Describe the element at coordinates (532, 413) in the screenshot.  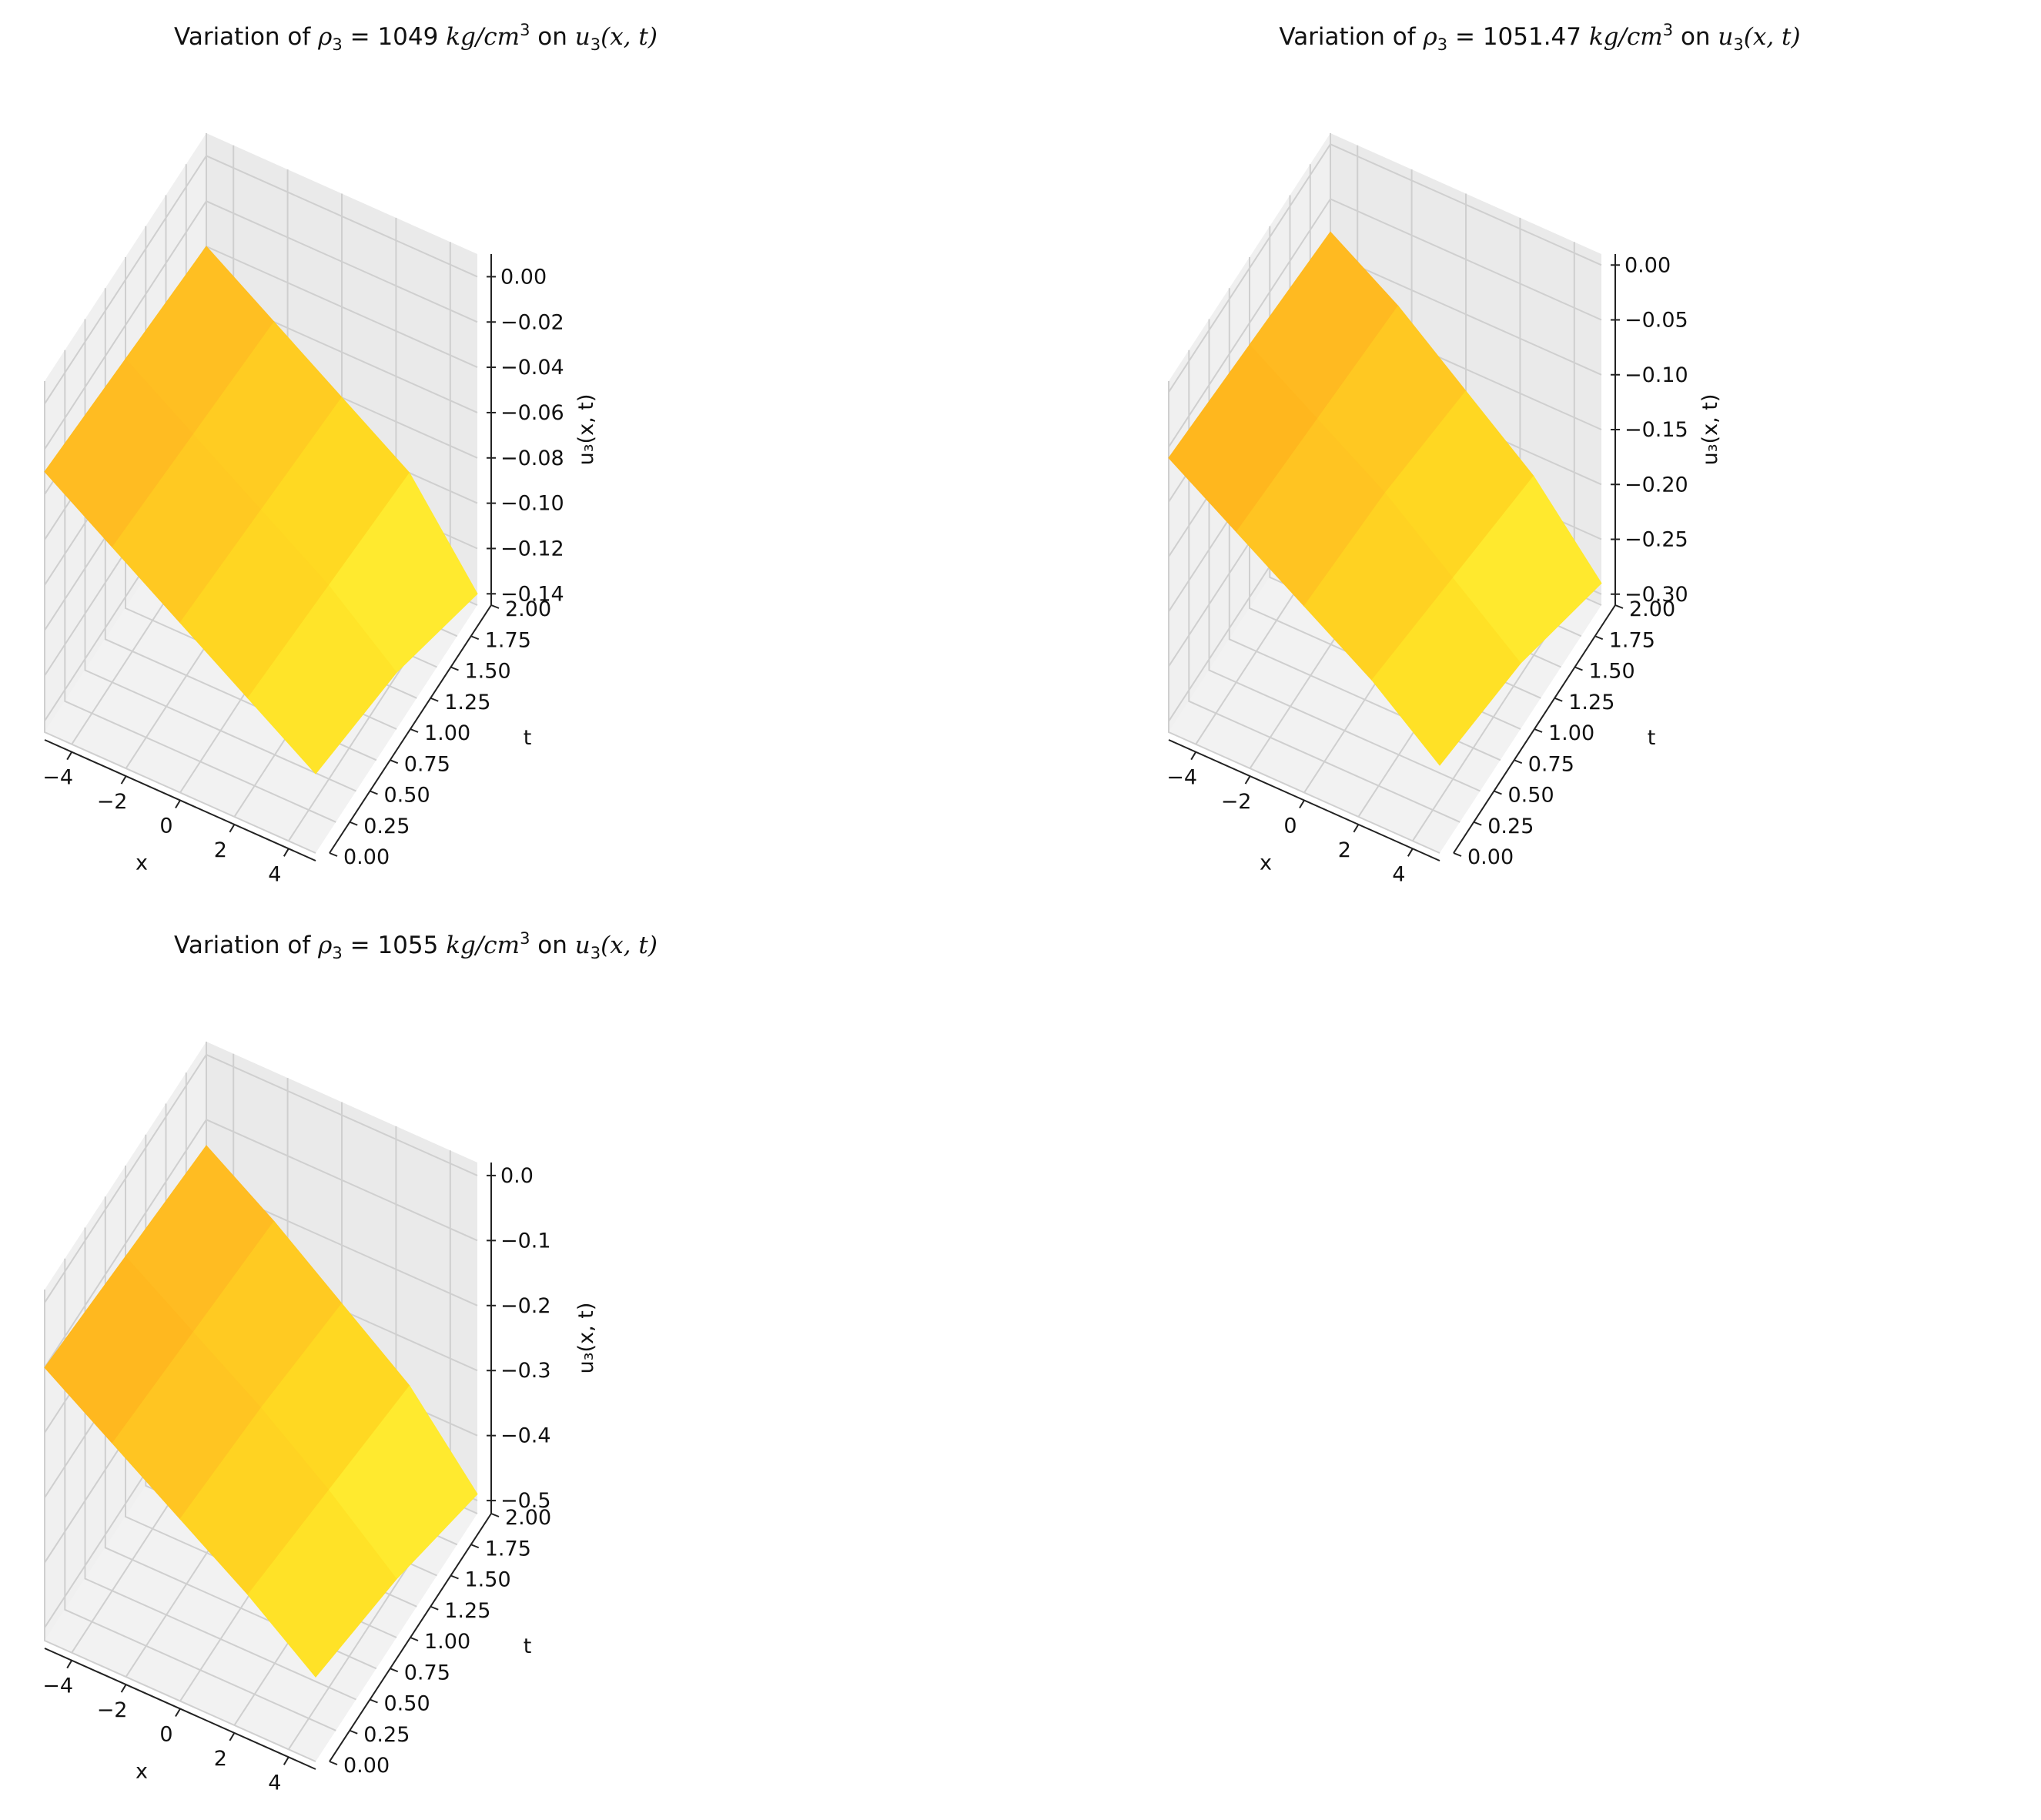
I see `z-tick-label: −0.06` at that location.